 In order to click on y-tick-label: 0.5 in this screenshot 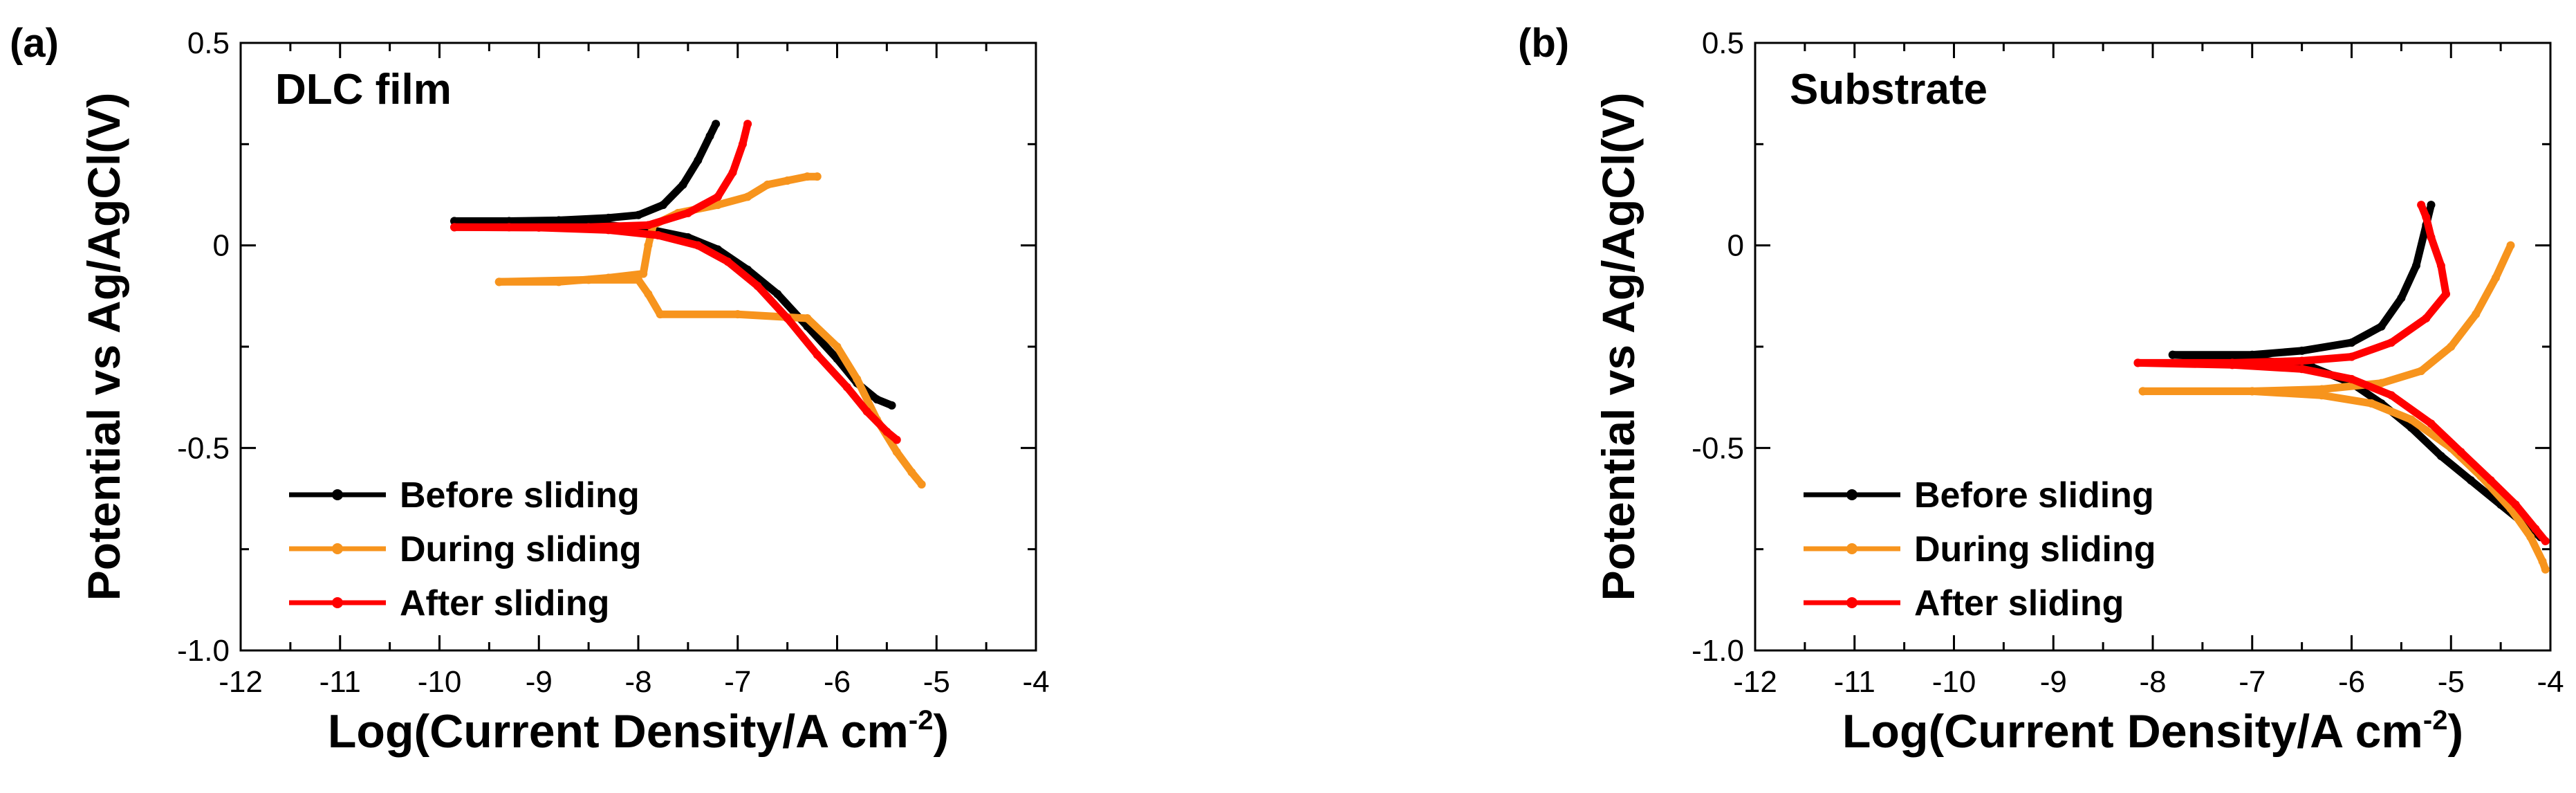, I will do `click(208, 43)`.